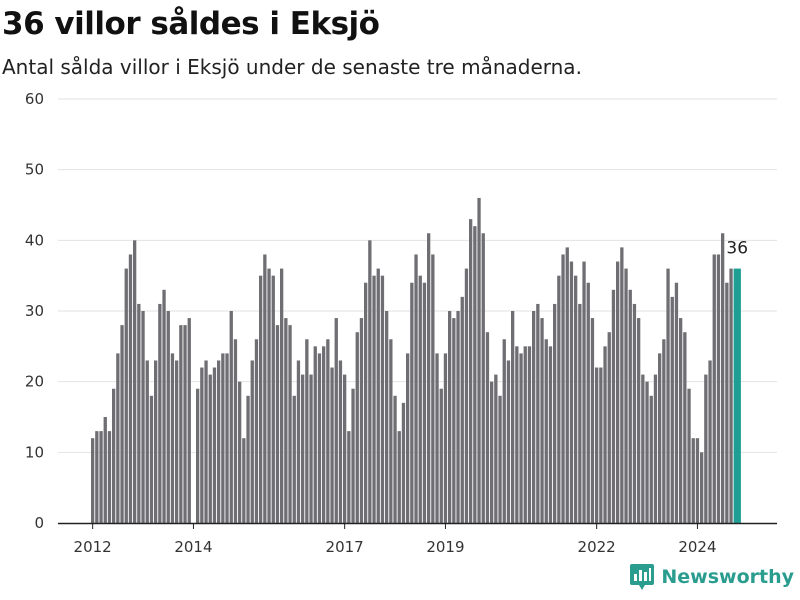  What do you see at coordinates (93, 547) in the screenshot?
I see `x-tick-label: 2012` at bounding box center [93, 547].